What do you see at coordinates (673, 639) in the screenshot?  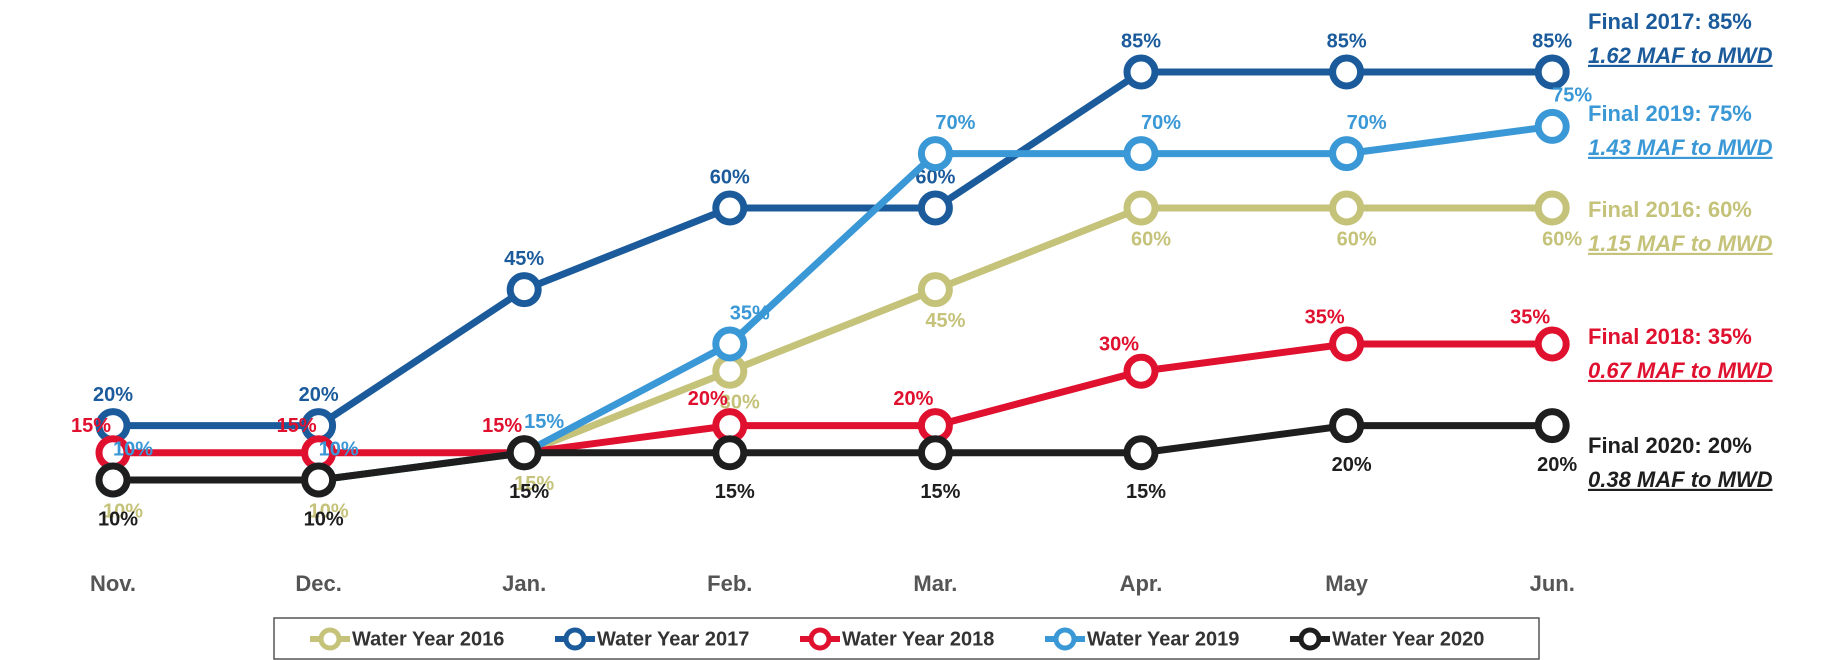 I see `legend-label: Water Year 2017` at bounding box center [673, 639].